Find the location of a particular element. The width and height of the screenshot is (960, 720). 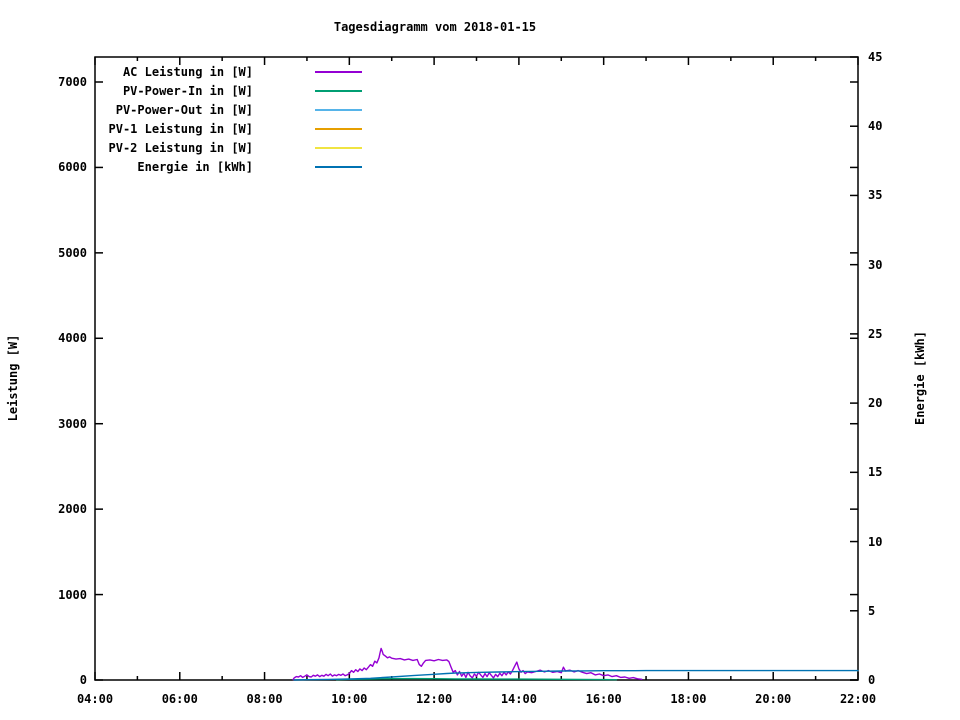

series-ac-leistung-in-w is located at coordinates (467, 664).